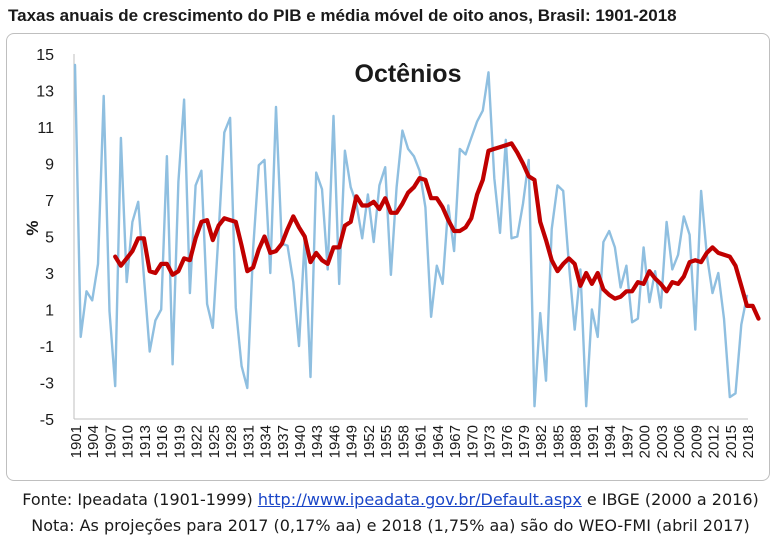 The width and height of the screenshot is (781, 546). Describe the element at coordinates (541, 441) in the screenshot. I see `x-tick-label: 1982` at that location.